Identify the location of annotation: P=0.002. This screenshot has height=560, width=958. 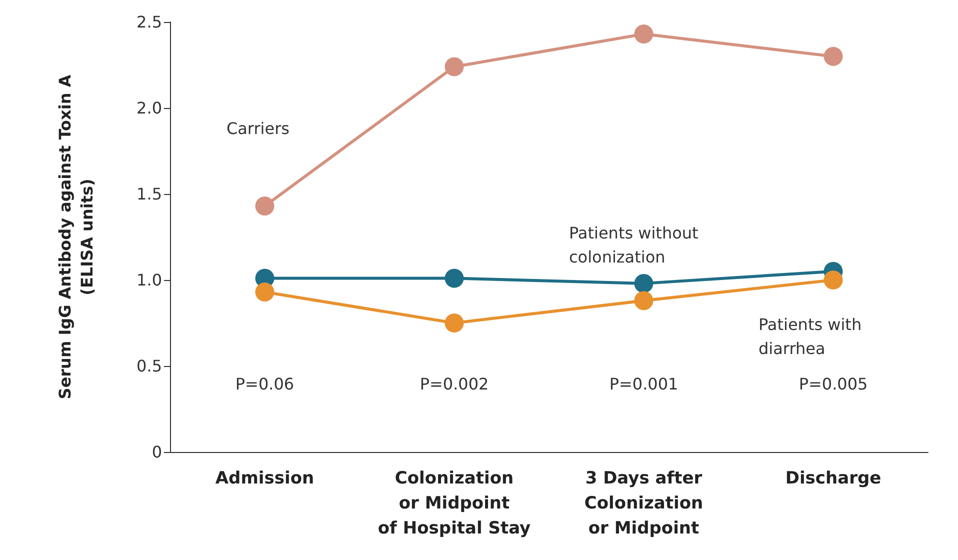
(454, 384).